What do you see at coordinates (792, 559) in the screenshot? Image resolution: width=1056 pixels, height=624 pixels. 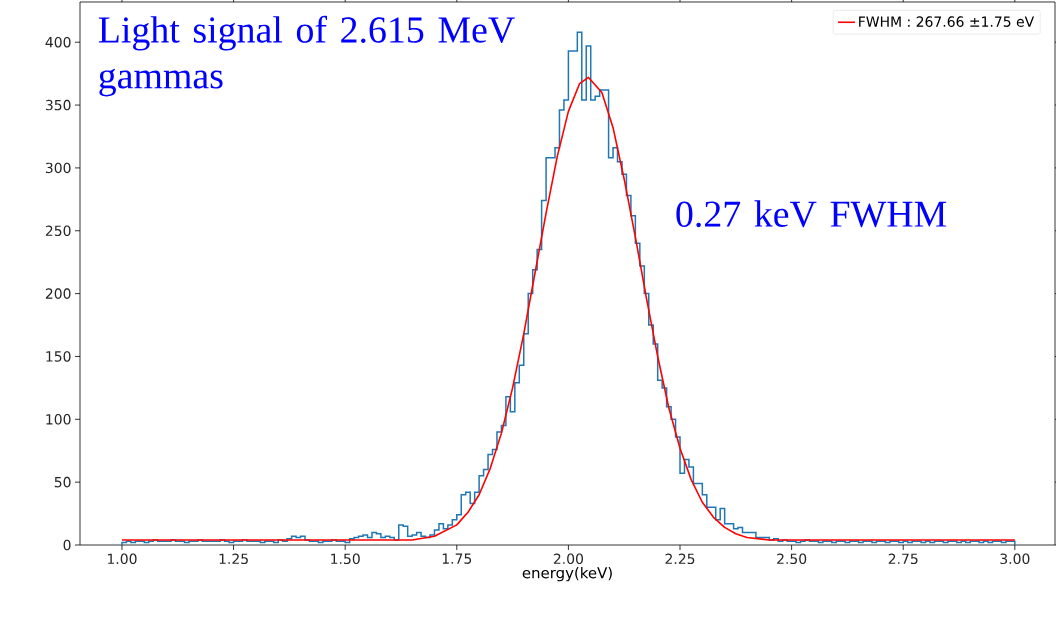 I see `x-tick-label: 2.50` at bounding box center [792, 559].